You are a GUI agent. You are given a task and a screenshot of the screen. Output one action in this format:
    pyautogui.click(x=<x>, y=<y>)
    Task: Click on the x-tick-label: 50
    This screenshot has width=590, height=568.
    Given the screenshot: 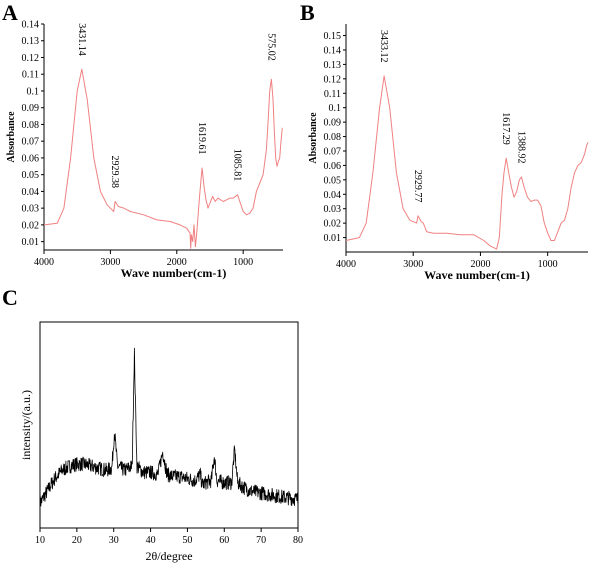 What is the action you would take?
    pyautogui.click(x=187, y=540)
    